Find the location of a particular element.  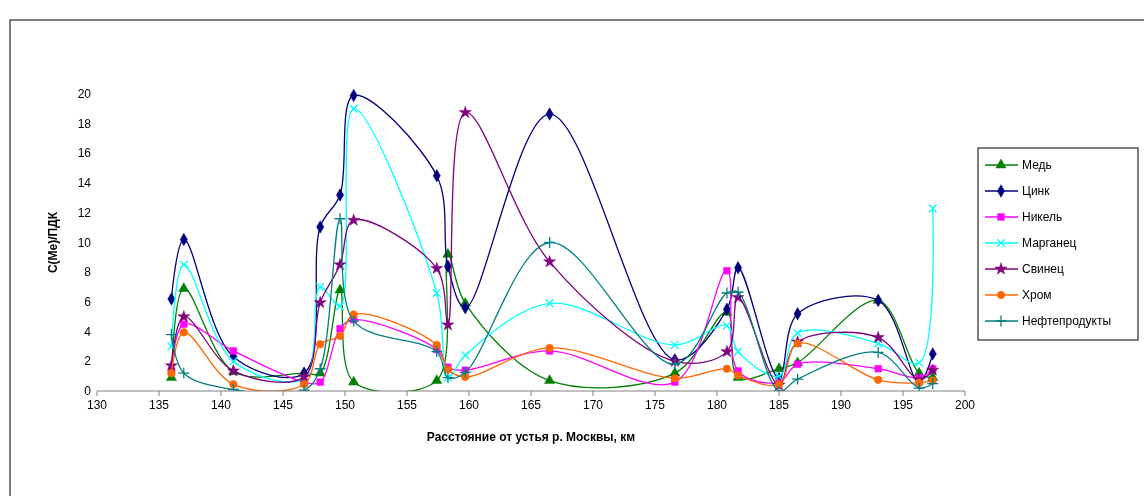

y-tick-label: 0 is located at coordinates (88, 391).